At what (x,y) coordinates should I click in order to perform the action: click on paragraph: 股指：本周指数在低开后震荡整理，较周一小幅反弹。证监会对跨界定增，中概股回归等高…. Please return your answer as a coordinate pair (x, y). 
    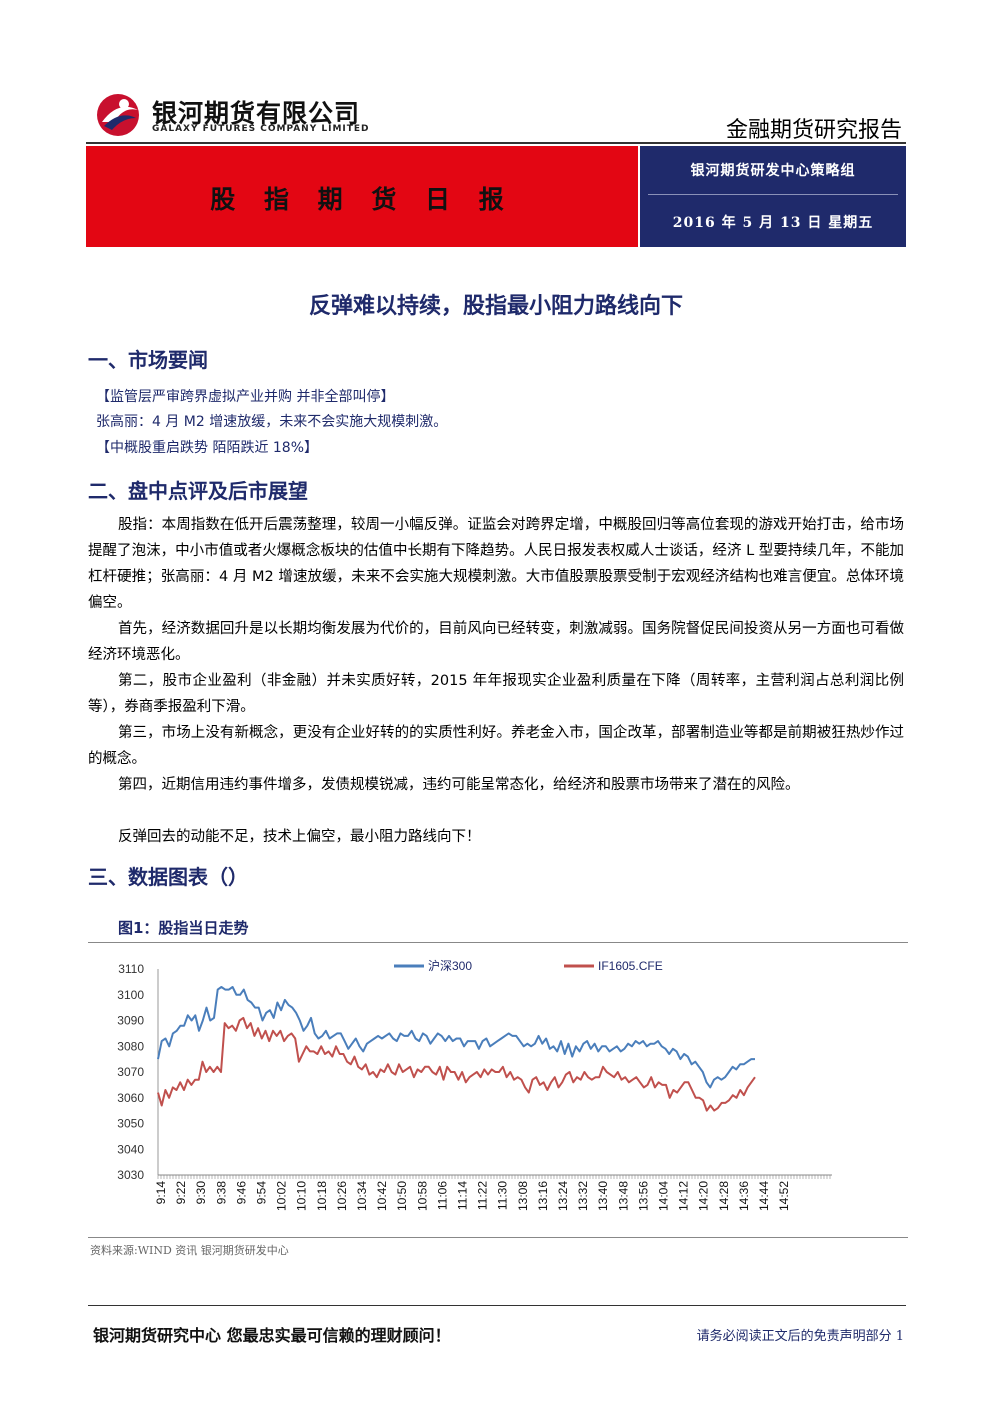
    Looking at the image, I should click on (496, 564).